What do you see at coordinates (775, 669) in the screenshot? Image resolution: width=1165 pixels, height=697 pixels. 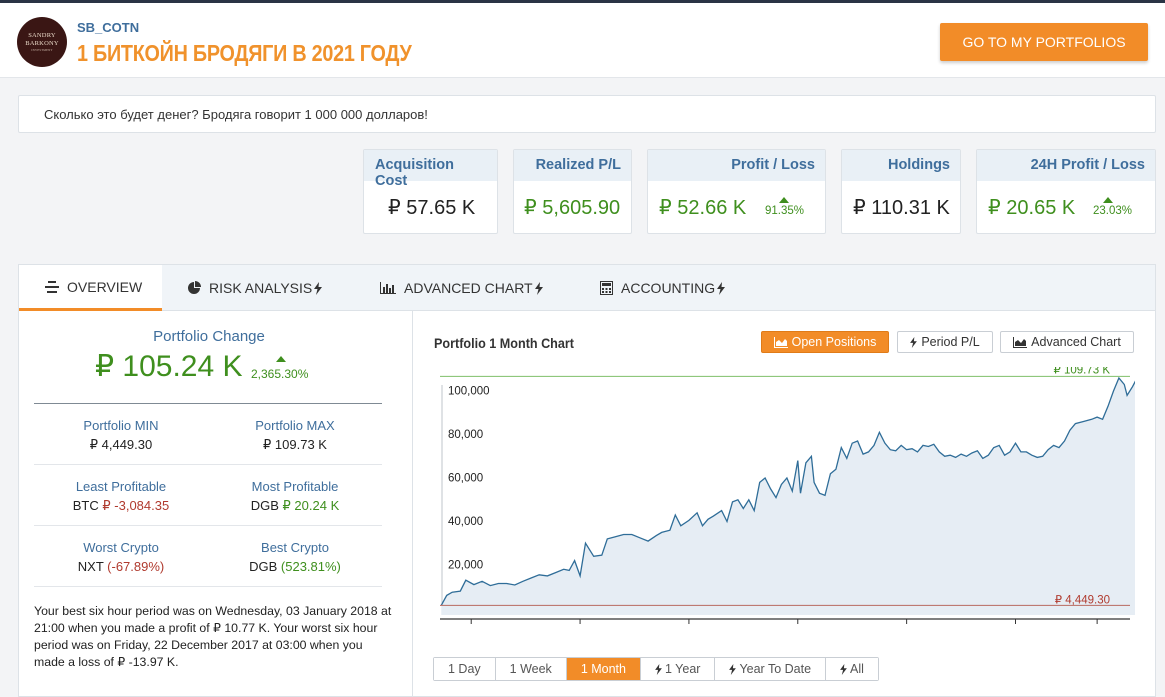 I see `range-label: Year To Date` at bounding box center [775, 669].